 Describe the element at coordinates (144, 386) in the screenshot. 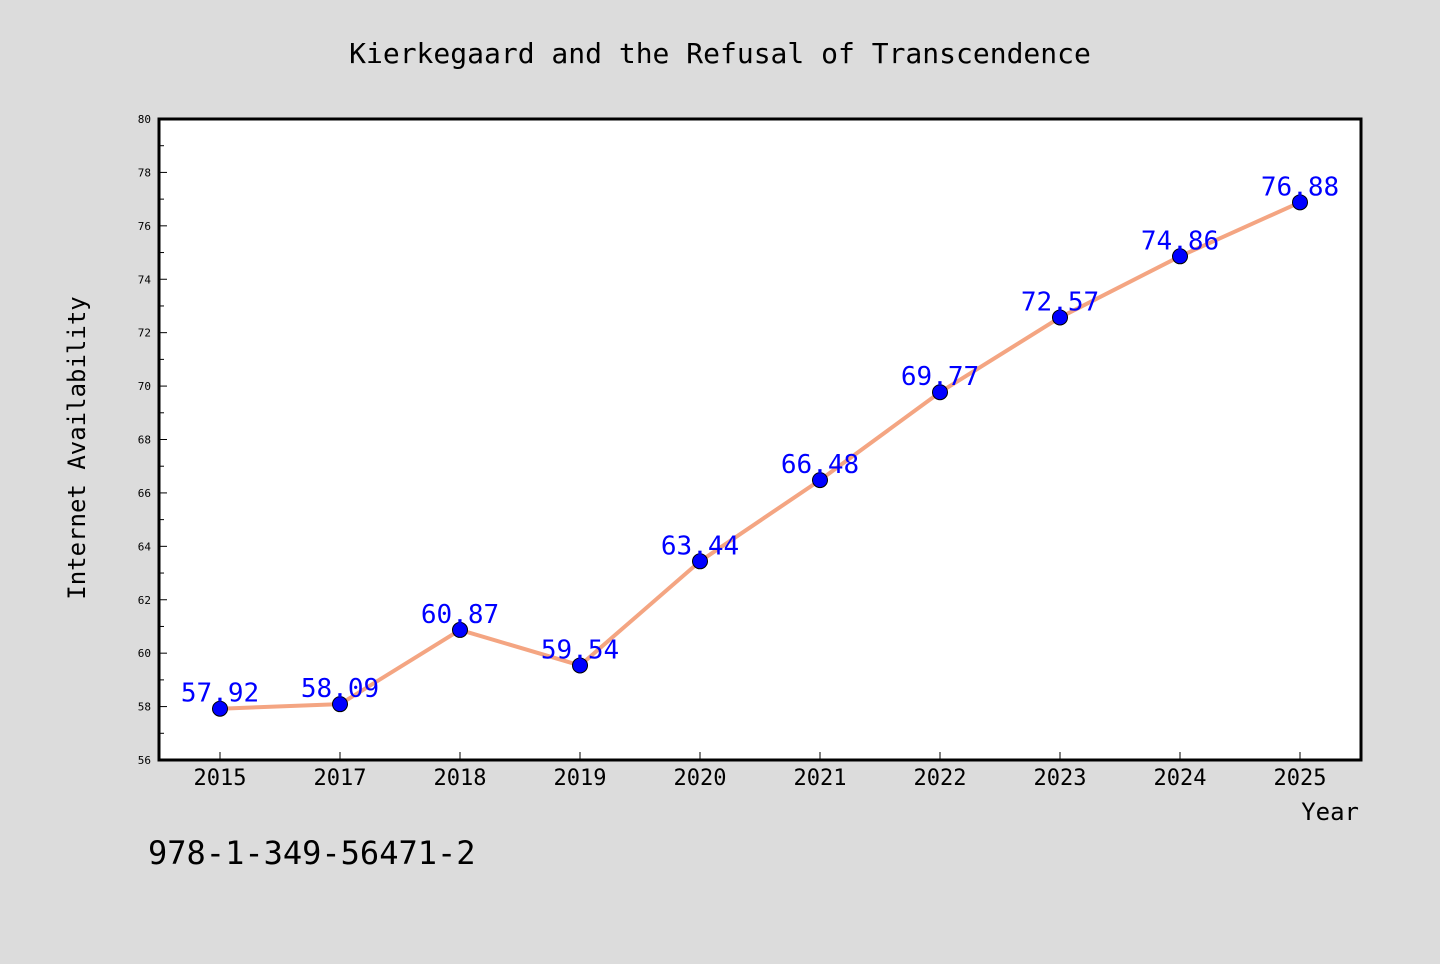

I see `y-tick-label: 70` at that location.